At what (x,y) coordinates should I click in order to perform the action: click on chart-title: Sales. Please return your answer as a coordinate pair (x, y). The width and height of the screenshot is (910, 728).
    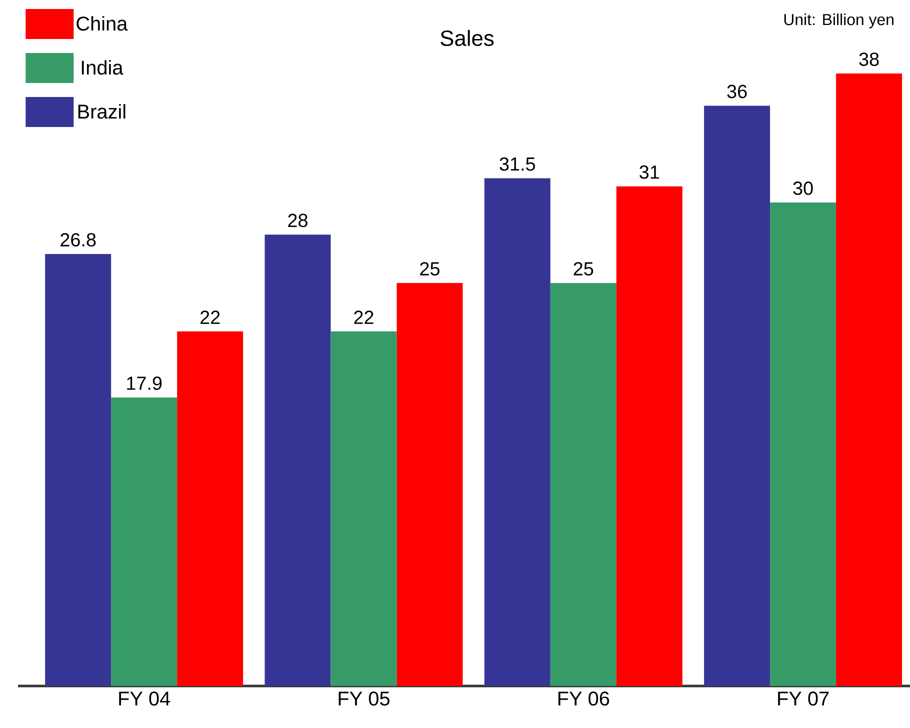
    Looking at the image, I should click on (467, 38).